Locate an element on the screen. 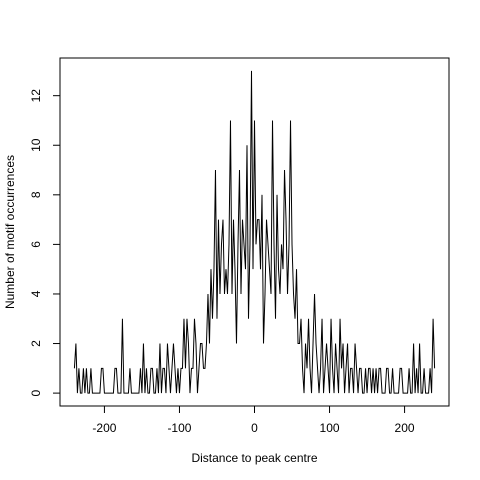 This screenshot has height=480, width=480. y-tick-label: 6 is located at coordinates (36, 244).